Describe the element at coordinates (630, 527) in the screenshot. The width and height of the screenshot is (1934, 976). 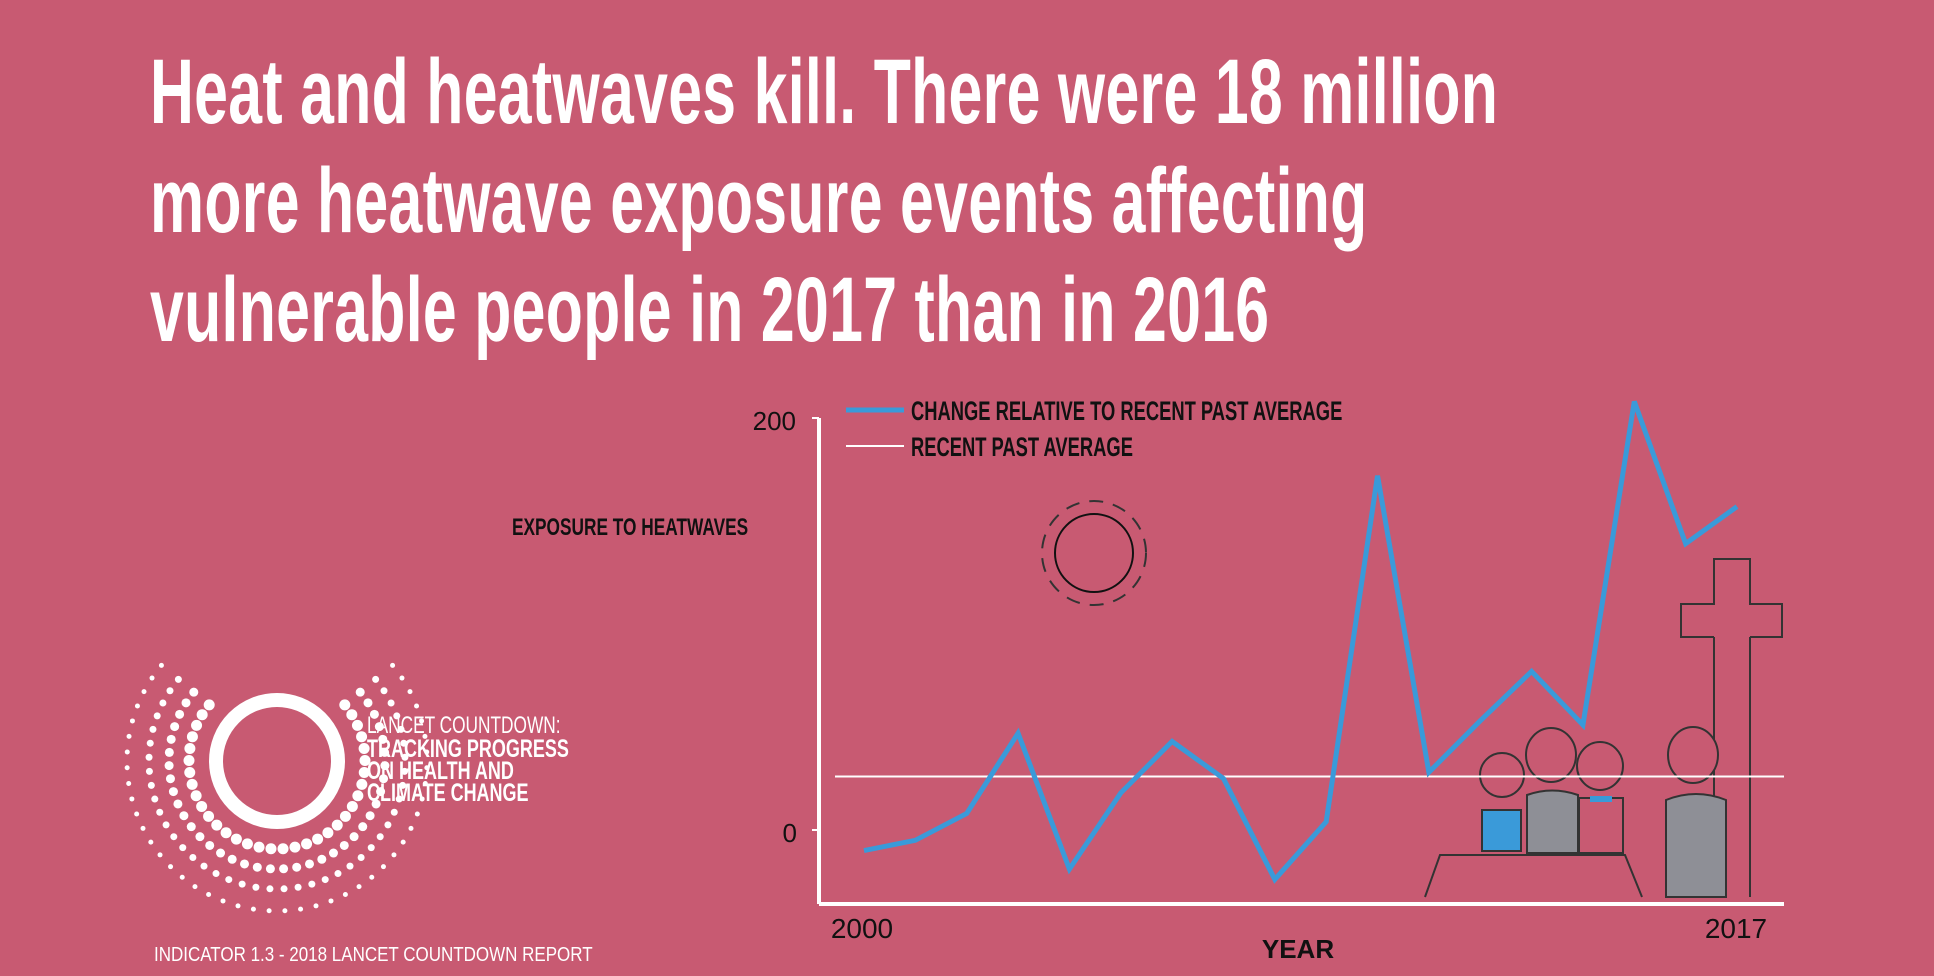
I see `y-axis-label: EXPOSURE TO HEATWAVES` at that location.